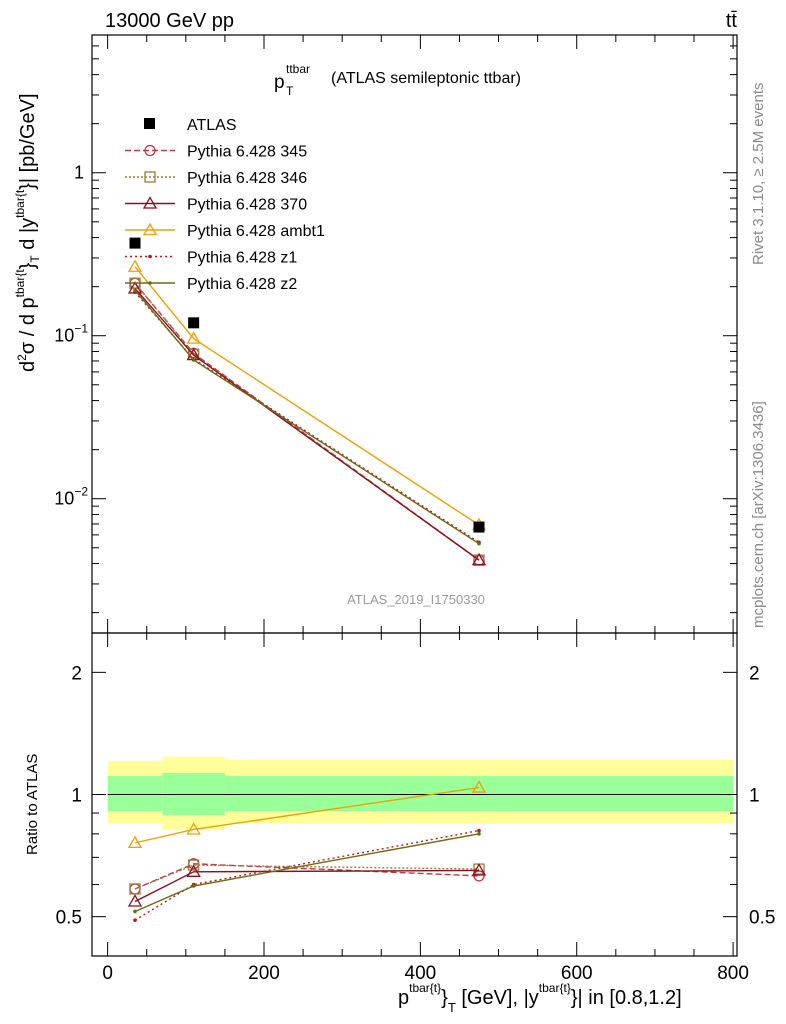  Describe the element at coordinates (28, 325) in the screenshot. I see `ylabel-sigma: σ / d p` at that location.